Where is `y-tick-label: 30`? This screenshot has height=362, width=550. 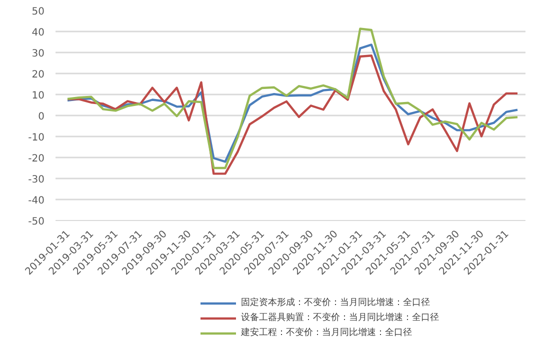
y-tick-label: 30 is located at coordinates (38, 54).